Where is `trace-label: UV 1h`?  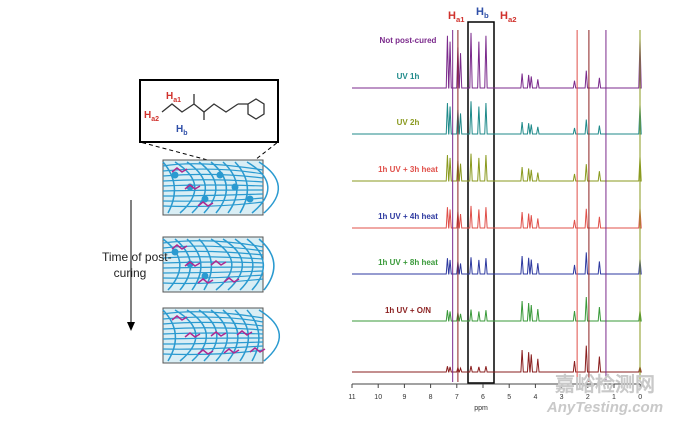 trace-label: UV 1h is located at coordinates (408, 76).